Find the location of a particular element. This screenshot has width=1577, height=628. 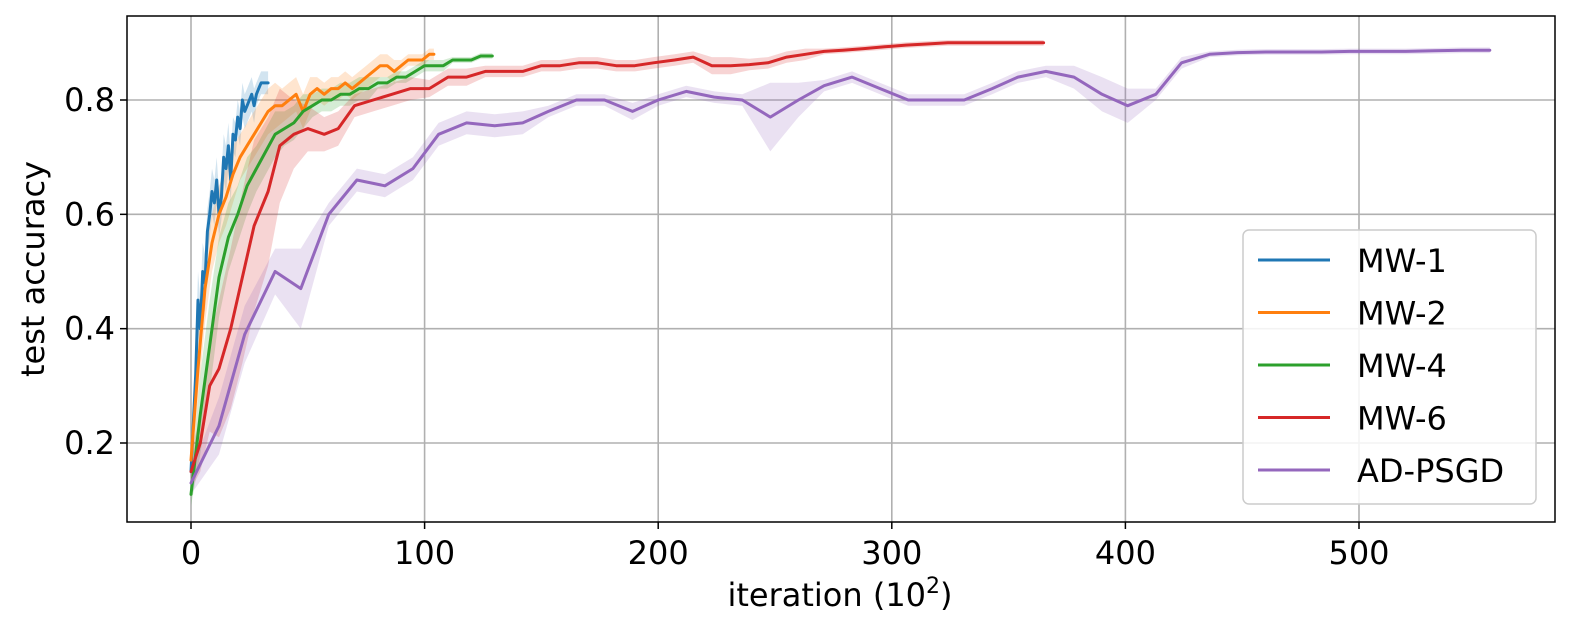

y-tick-label: 0.8 is located at coordinates (89, 100).